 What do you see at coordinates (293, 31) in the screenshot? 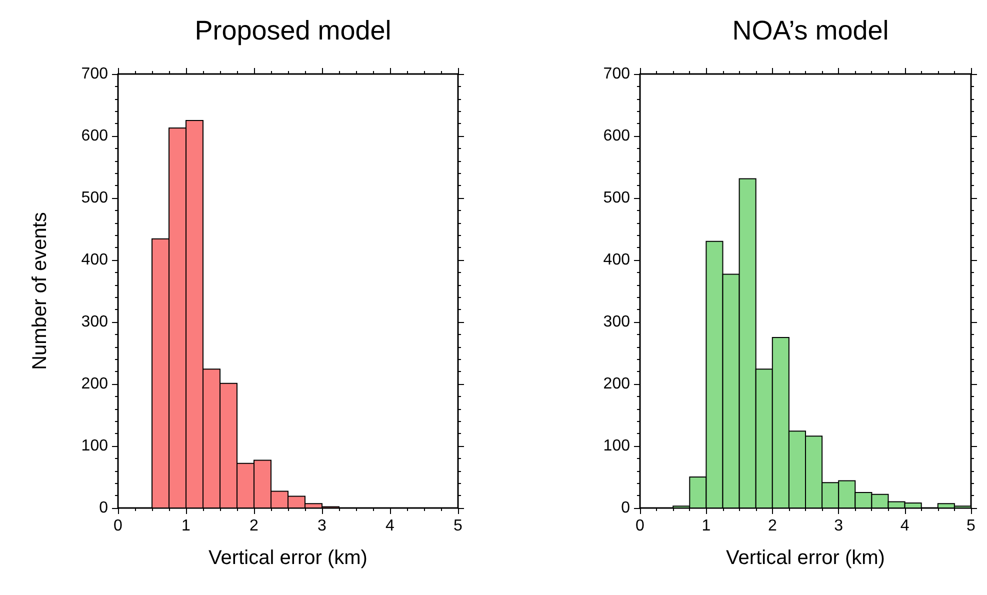
I see `chart-title: Proposed model` at bounding box center [293, 31].